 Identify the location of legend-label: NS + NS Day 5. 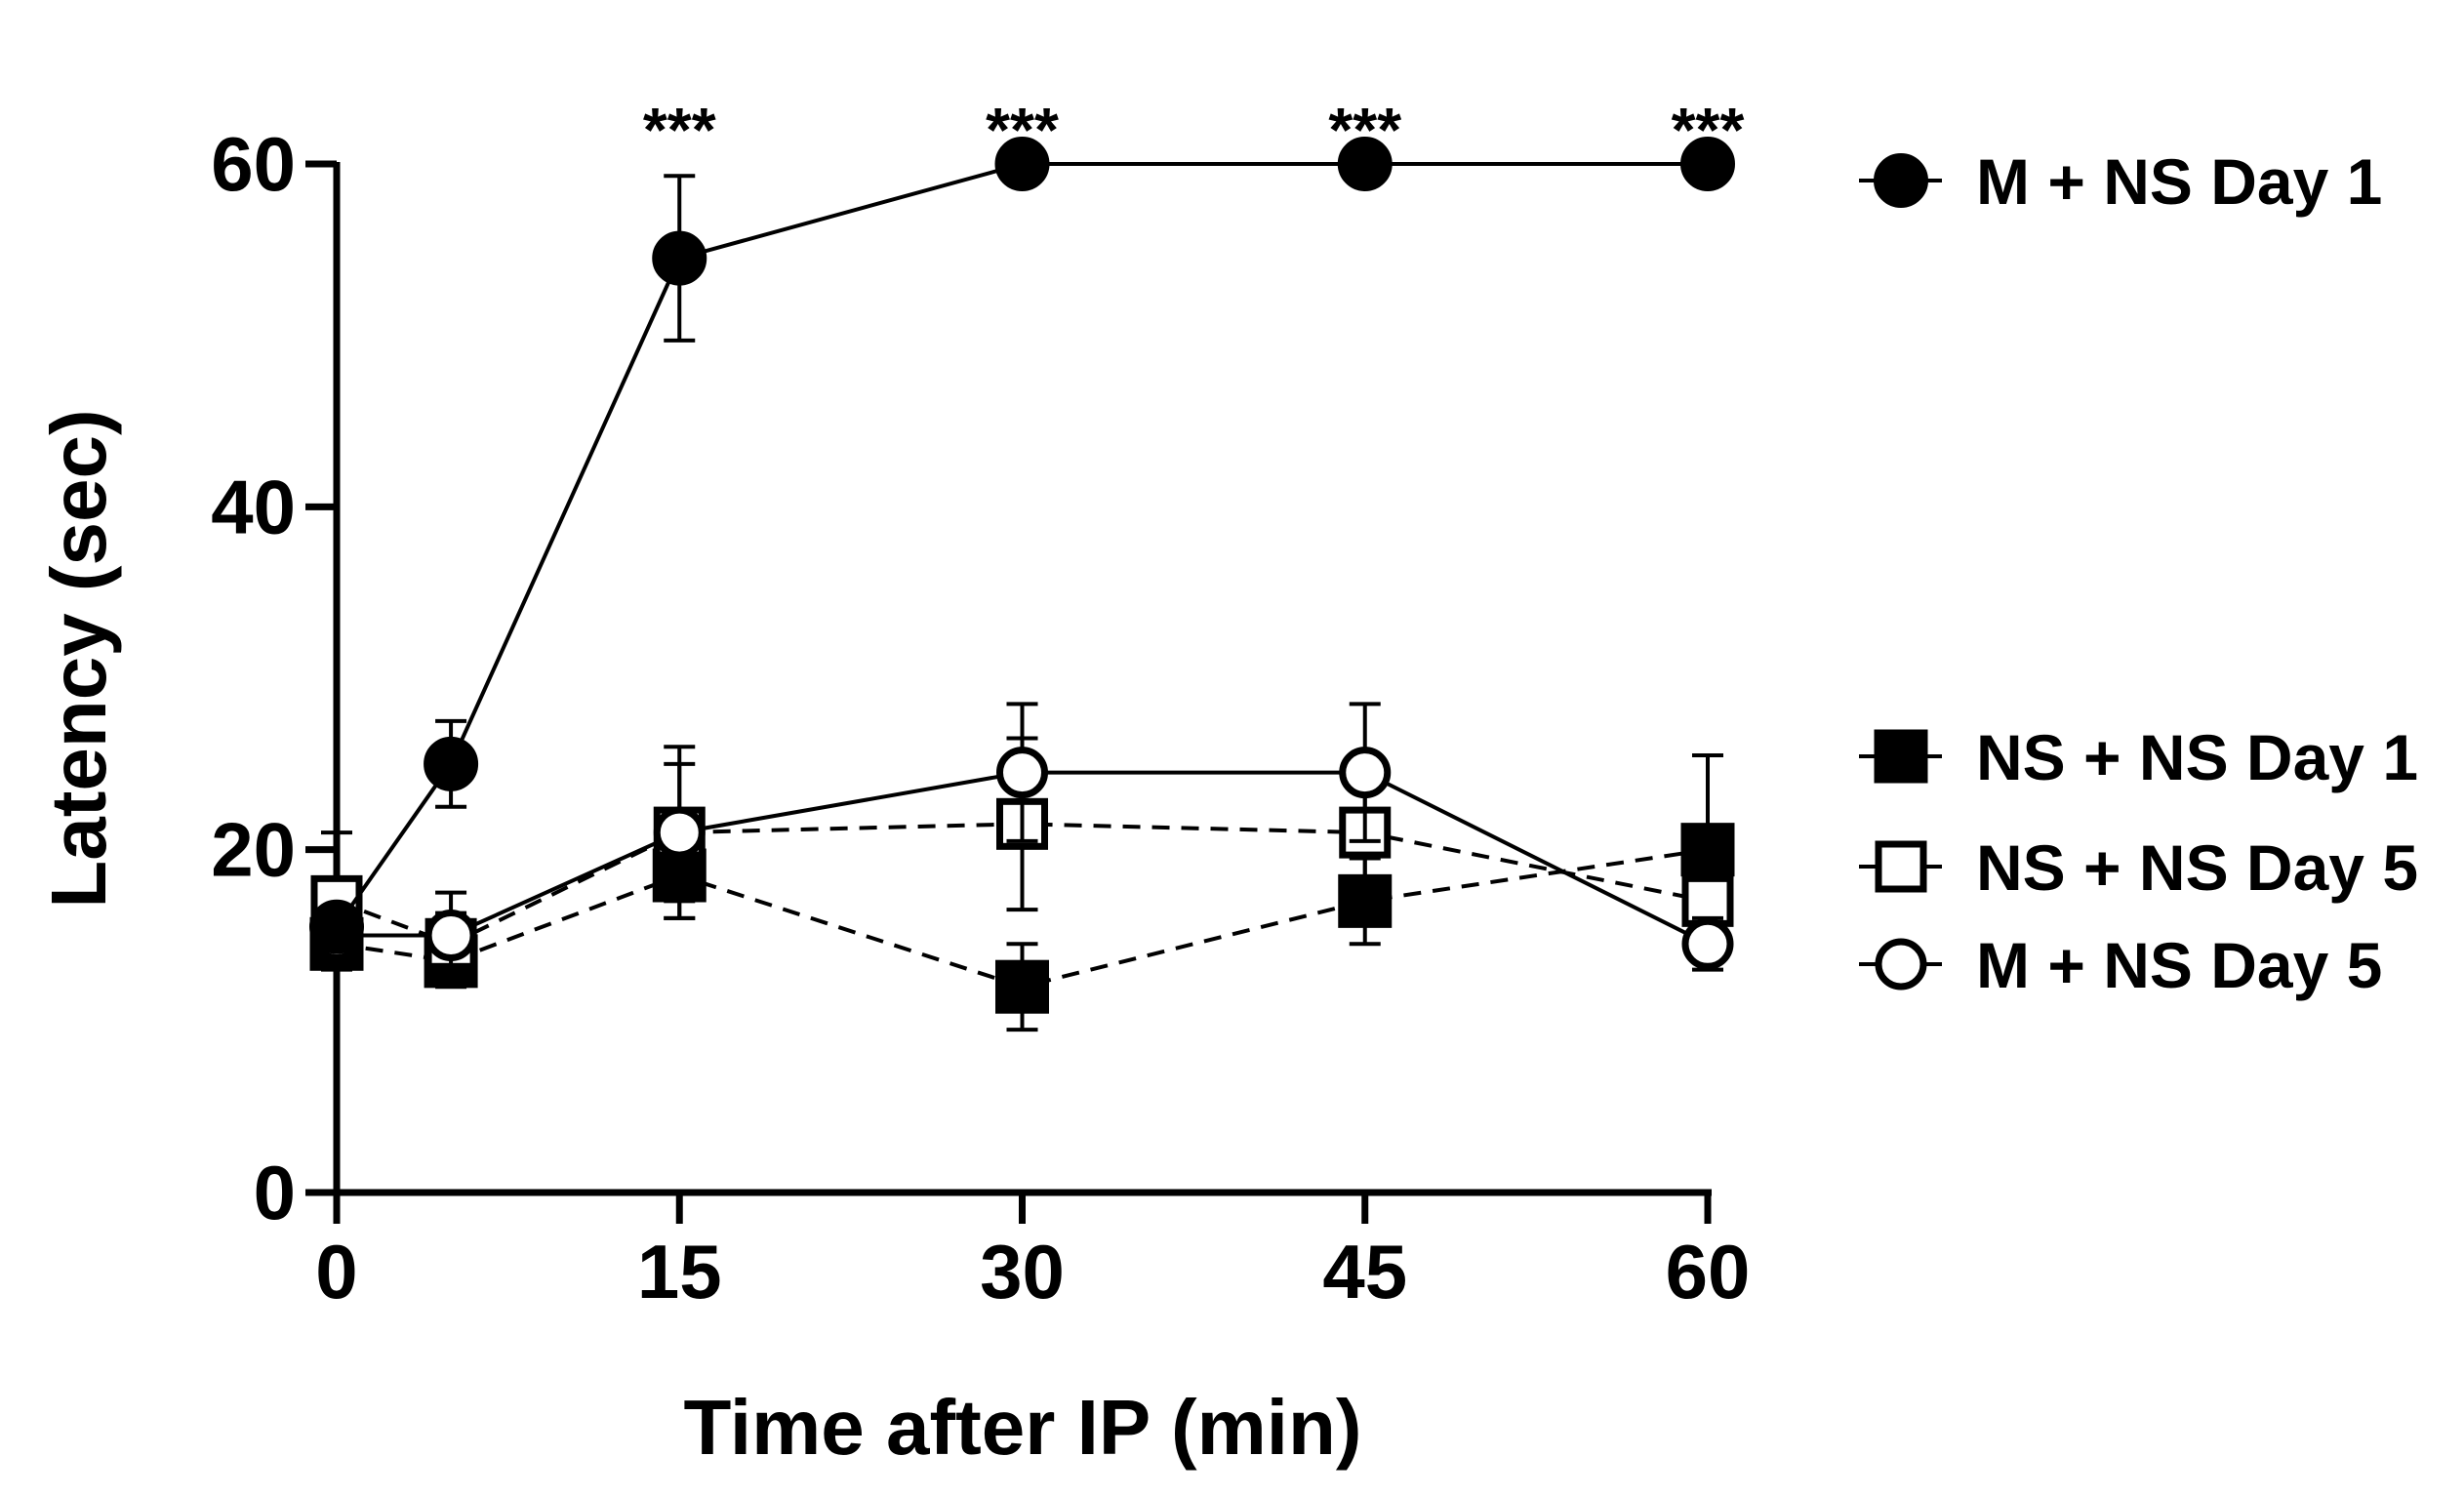
(2197, 868).